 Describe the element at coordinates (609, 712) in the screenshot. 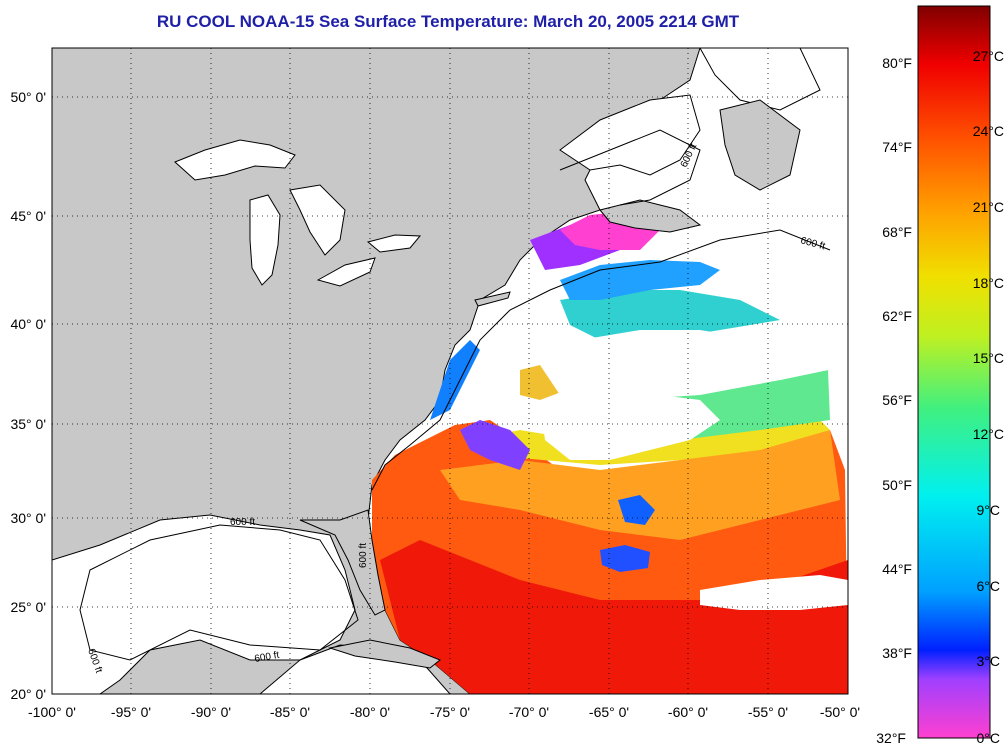

I see `lon-tick-label: -65° 0'` at that location.